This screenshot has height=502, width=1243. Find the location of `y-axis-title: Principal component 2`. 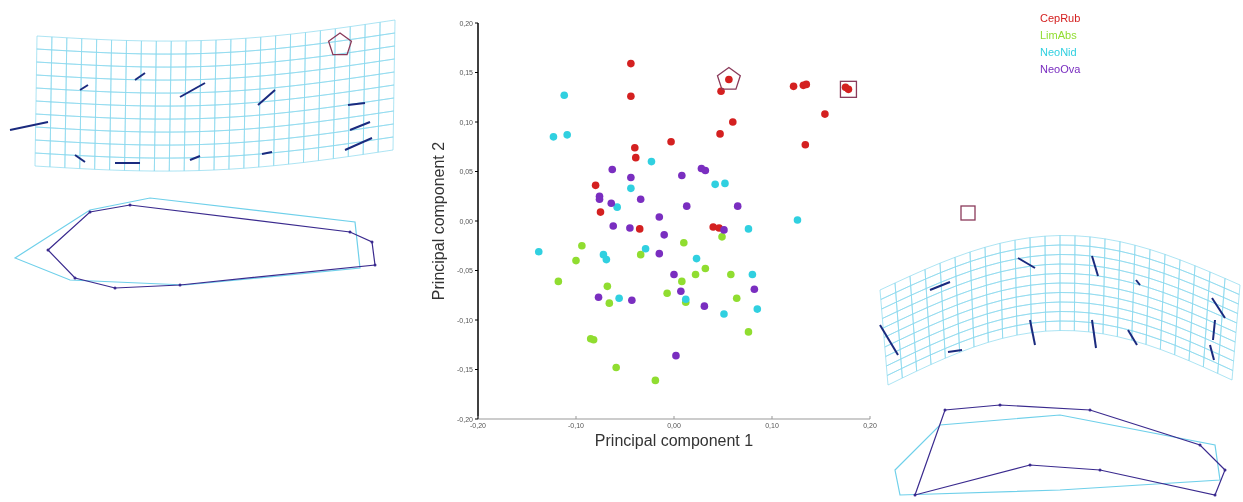

y-axis-title: Principal component 2 is located at coordinates (438, 221).